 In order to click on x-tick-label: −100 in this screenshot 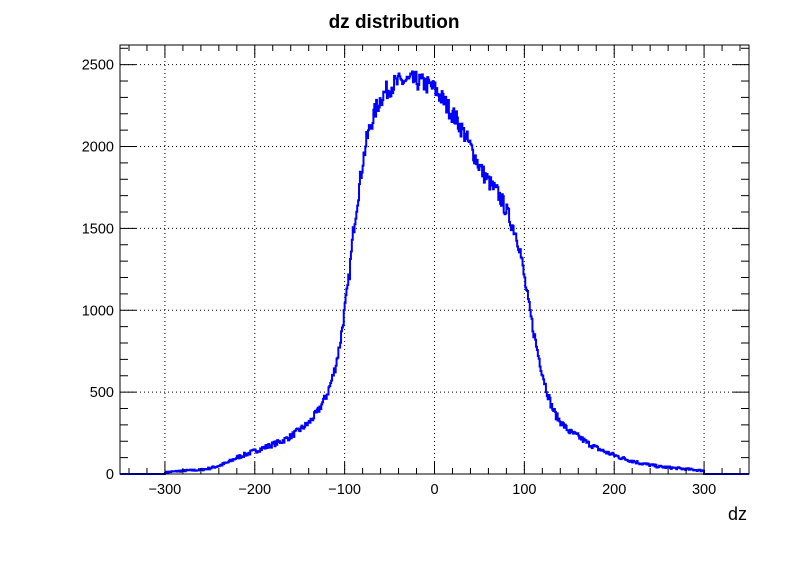, I will do `click(344, 490)`.